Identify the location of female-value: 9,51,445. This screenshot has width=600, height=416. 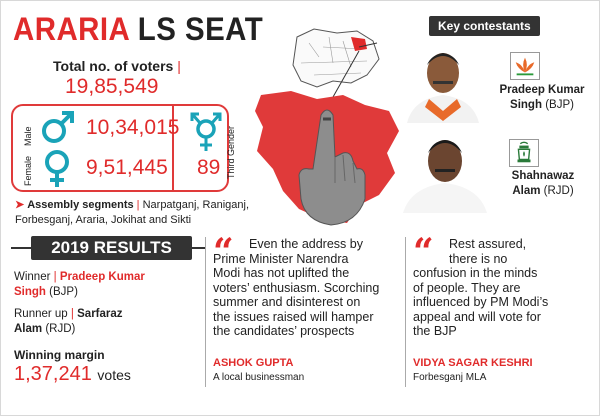
(127, 167).